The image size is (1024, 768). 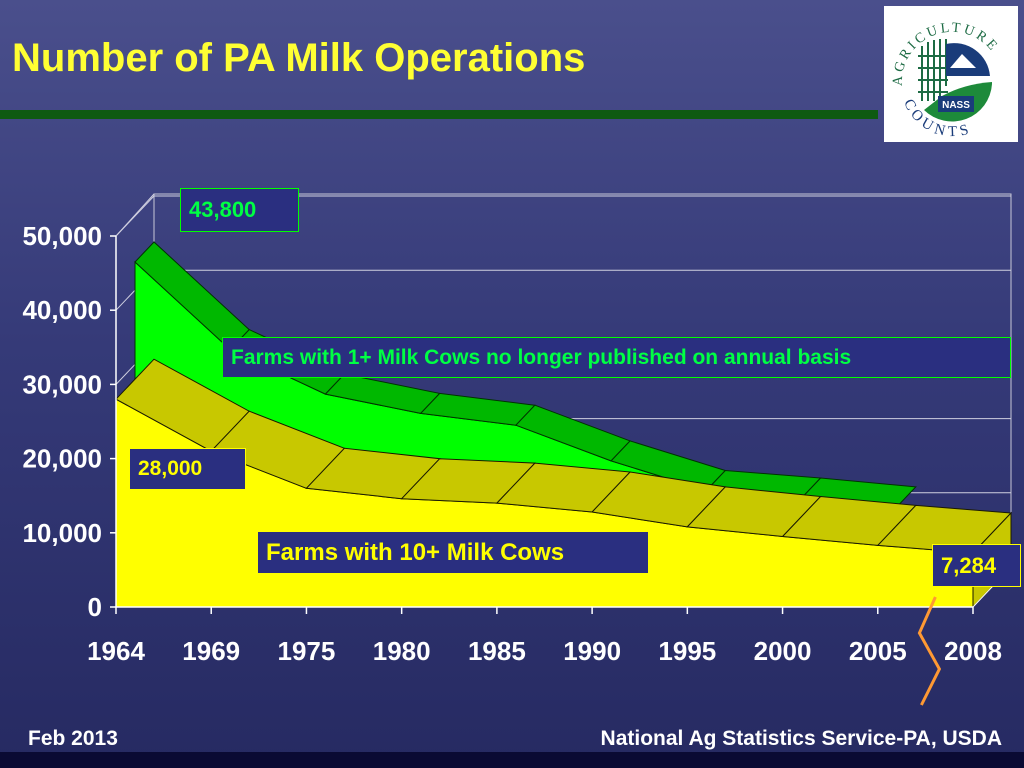 I want to click on x-tick-label: 1964, so click(x=116, y=651).